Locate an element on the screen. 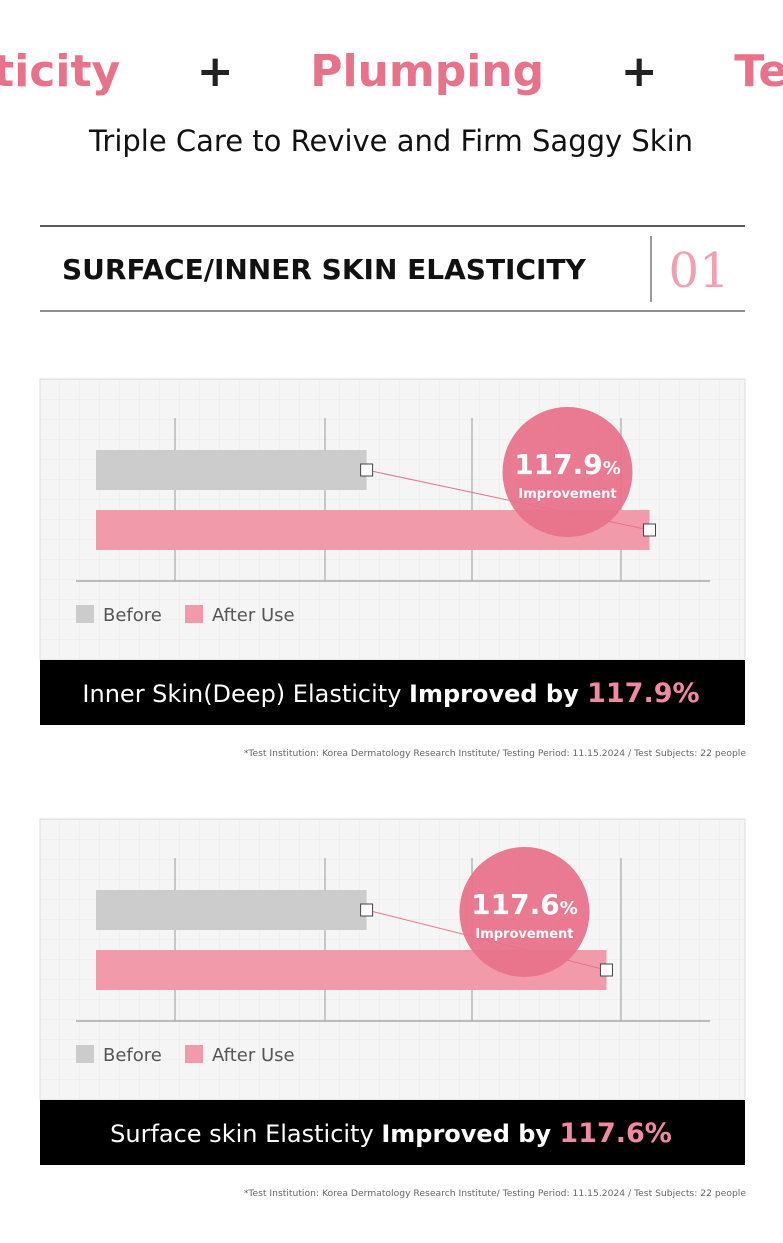 The height and width of the screenshot is (1243, 783). callout-number: 117.6 is located at coordinates (515, 904).